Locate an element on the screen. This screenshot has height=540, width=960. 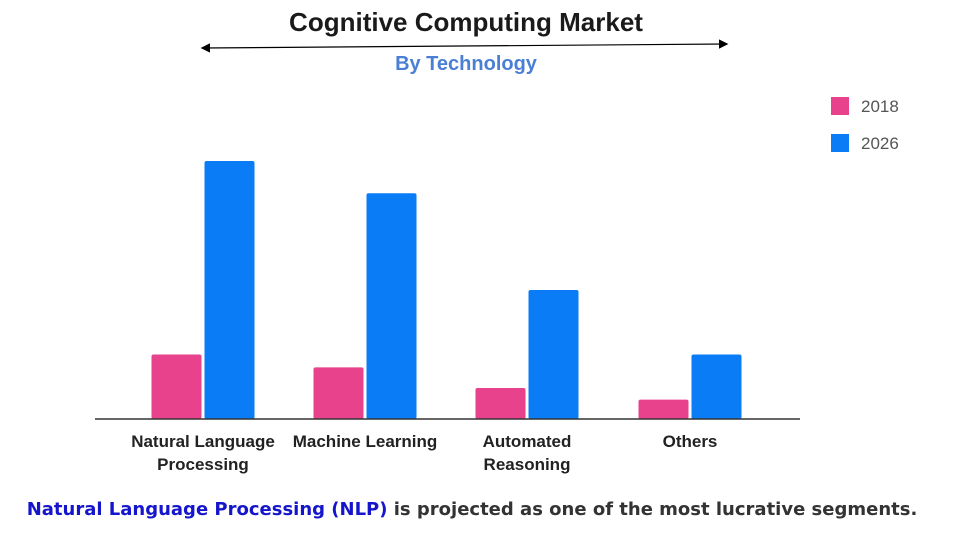
category-label-1-line-1: Natural Language is located at coordinates (203, 441).